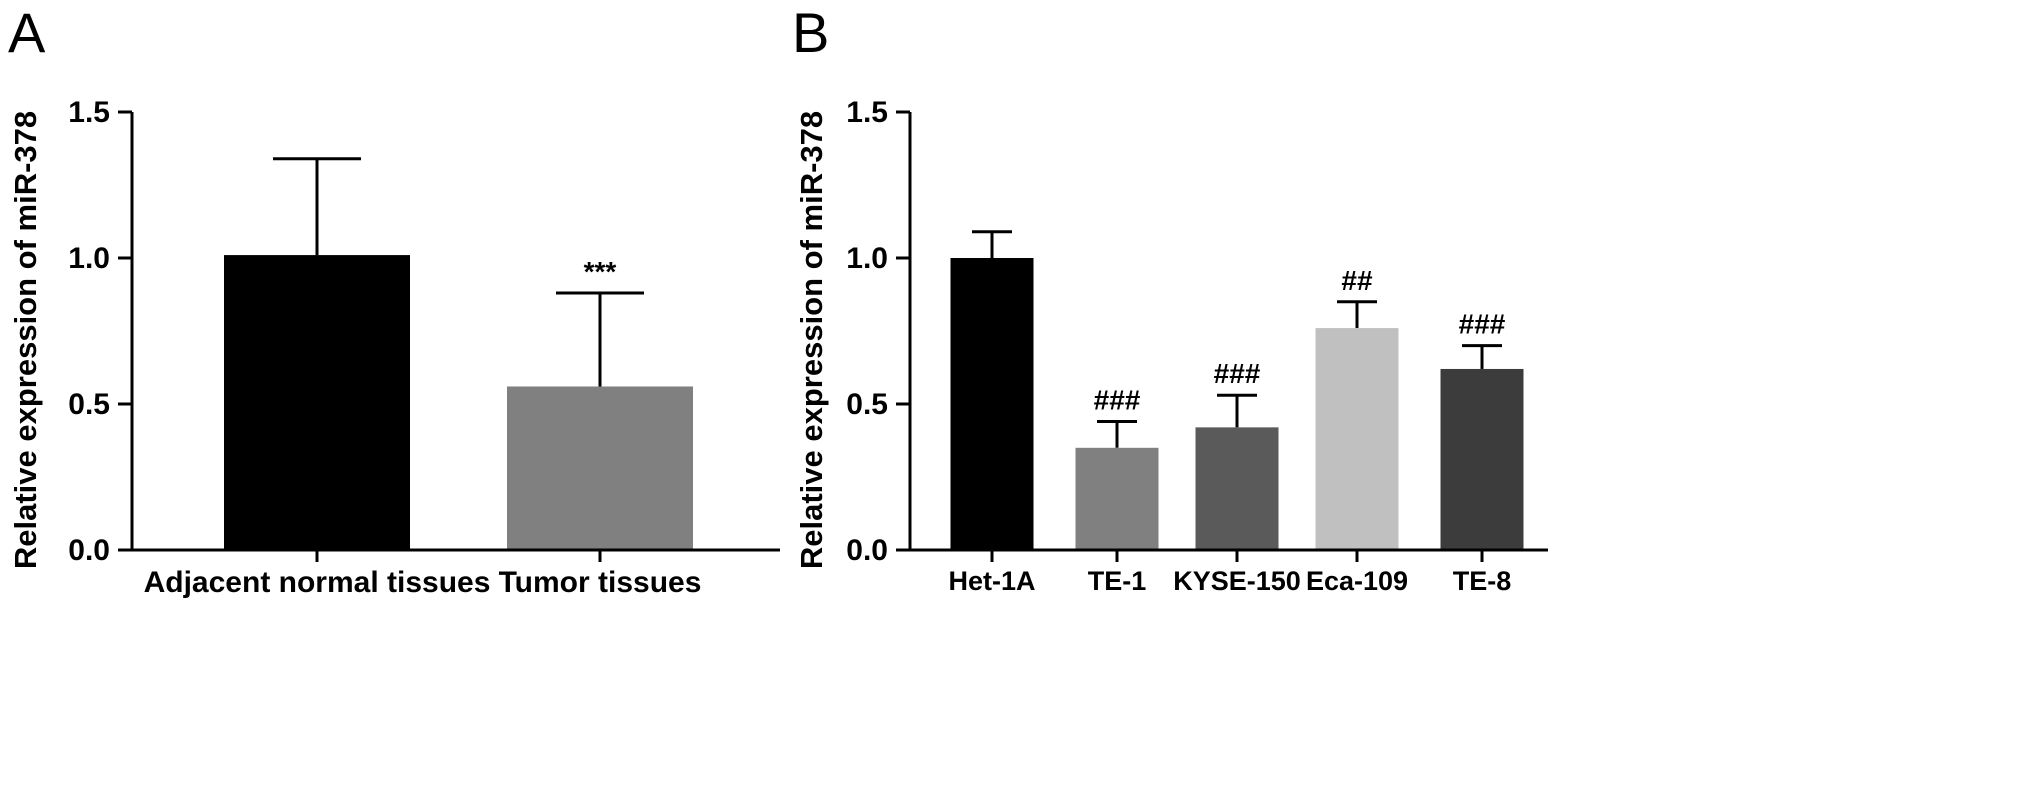 The width and height of the screenshot is (2031, 791). Describe the element at coordinates (991, 581) in the screenshot. I see `category-label: Het-1A` at that location.